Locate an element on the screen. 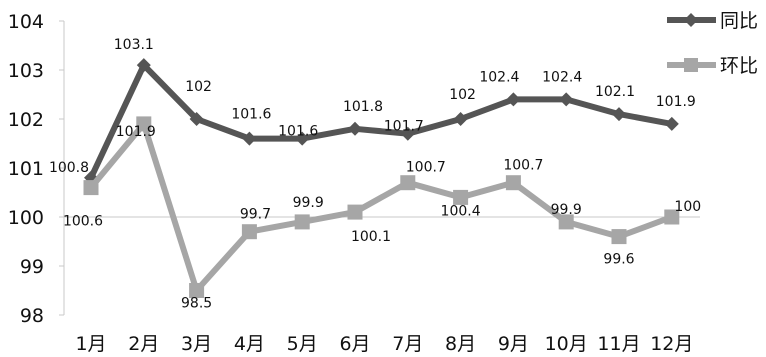  y-tick-label: 101 is located at coordinates (26, 169).